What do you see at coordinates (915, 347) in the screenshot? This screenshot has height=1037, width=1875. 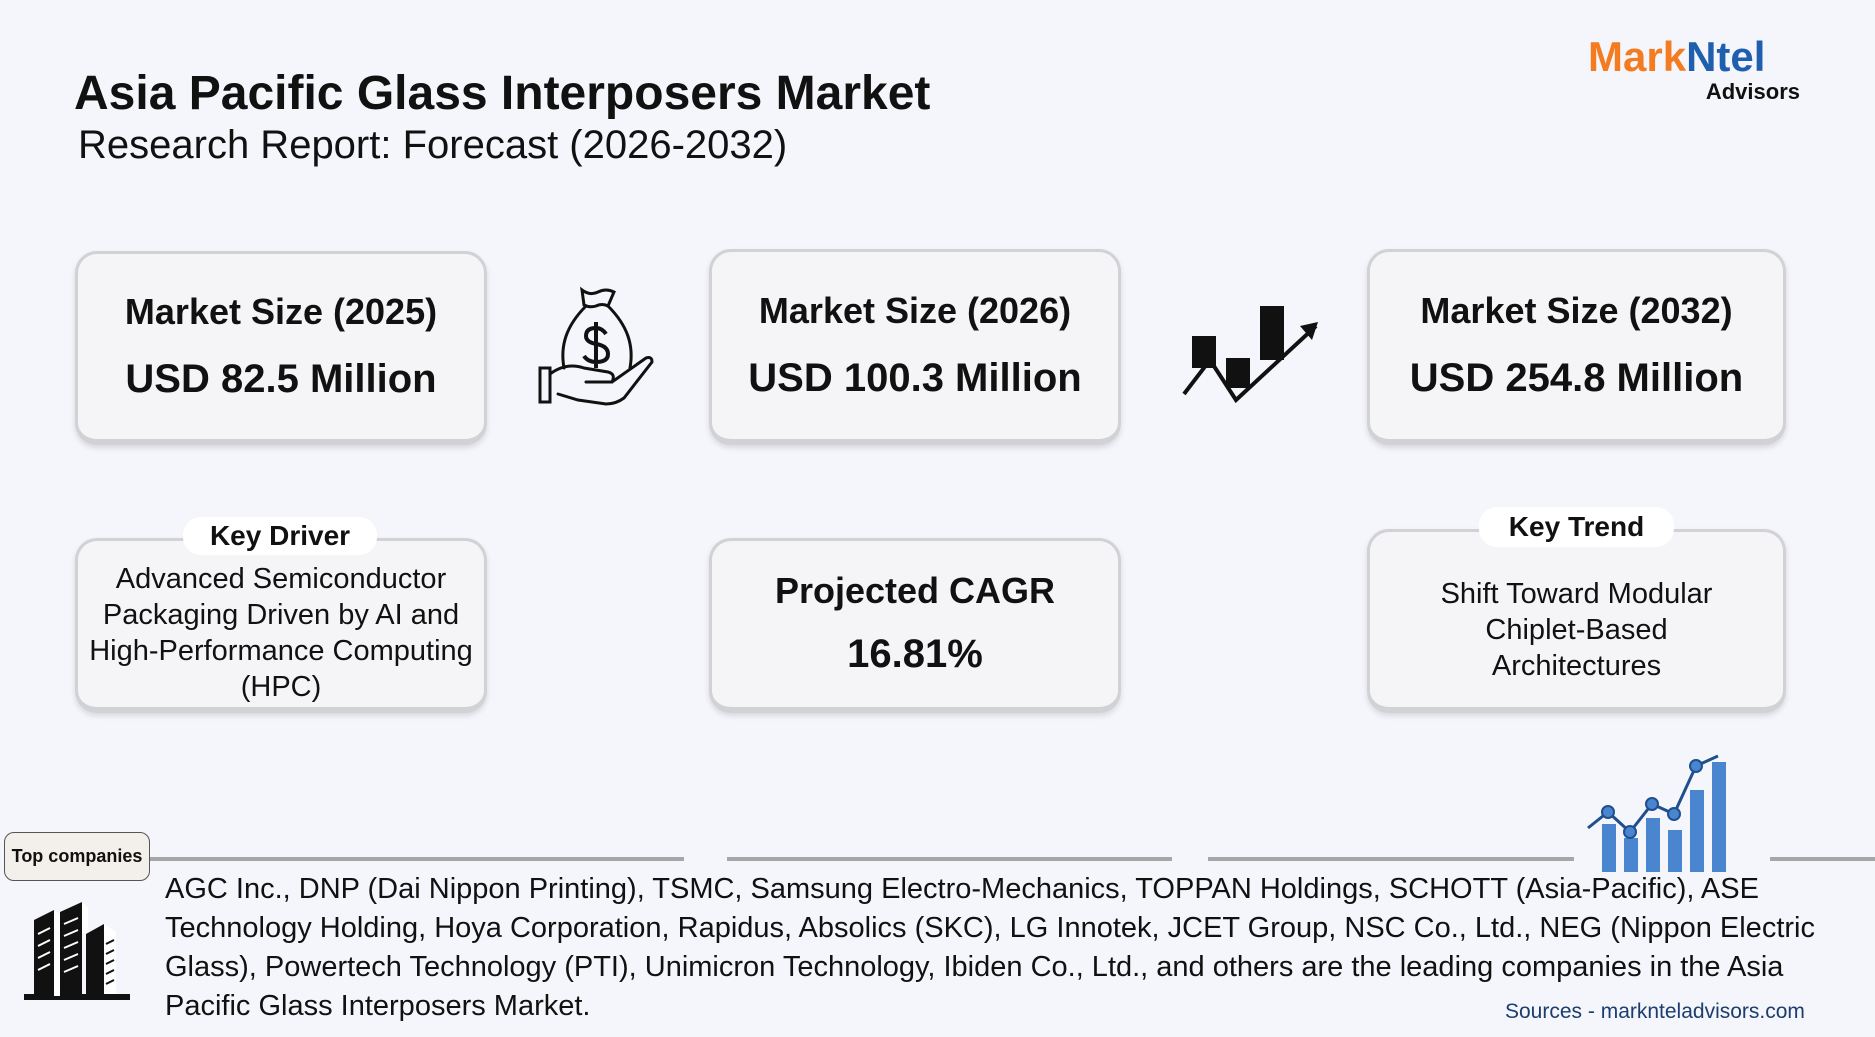 I see `market-size-2026-card: Market Size (2026) USD 100.3 Million` at bounding box center [915, 347].